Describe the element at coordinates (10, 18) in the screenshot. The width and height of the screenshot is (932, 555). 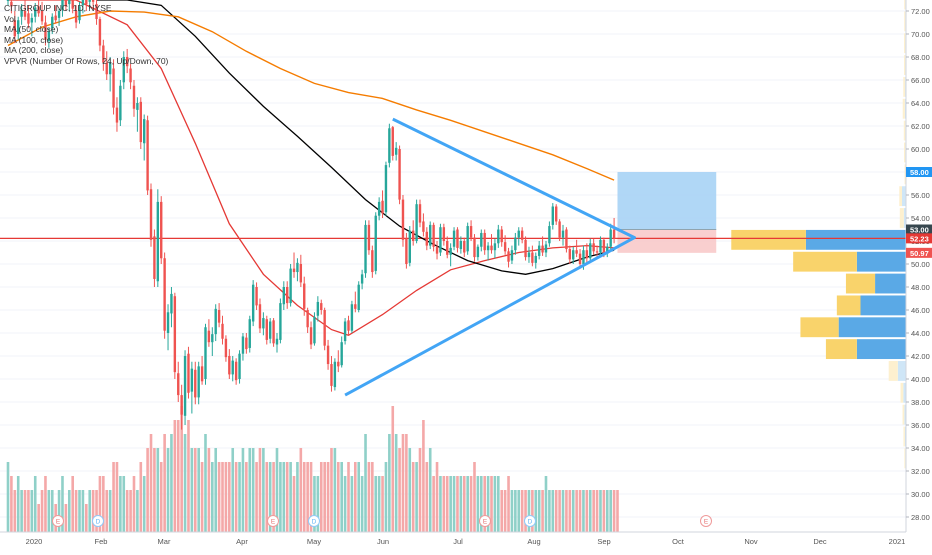
I see `legend-volume: Vol` at that location.